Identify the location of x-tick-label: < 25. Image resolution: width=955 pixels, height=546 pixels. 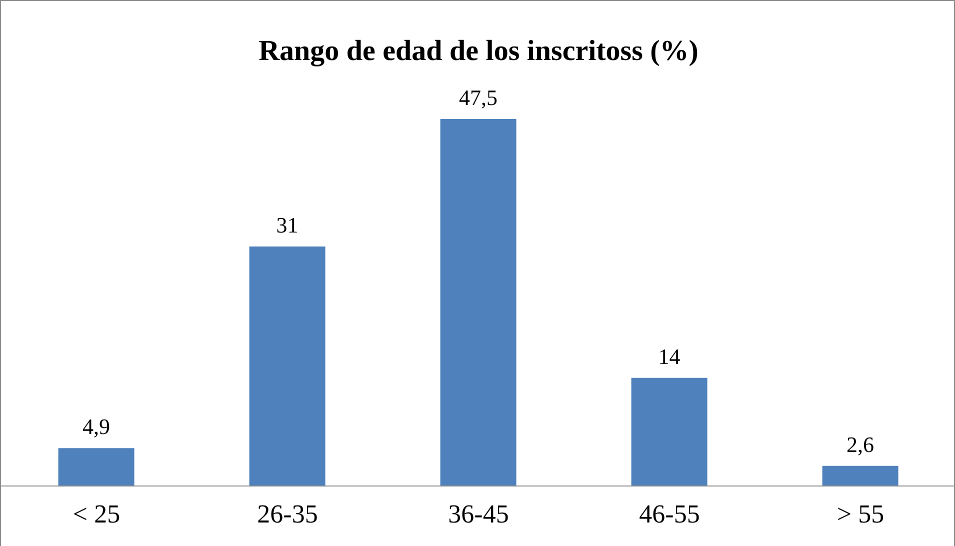
(96, 513).